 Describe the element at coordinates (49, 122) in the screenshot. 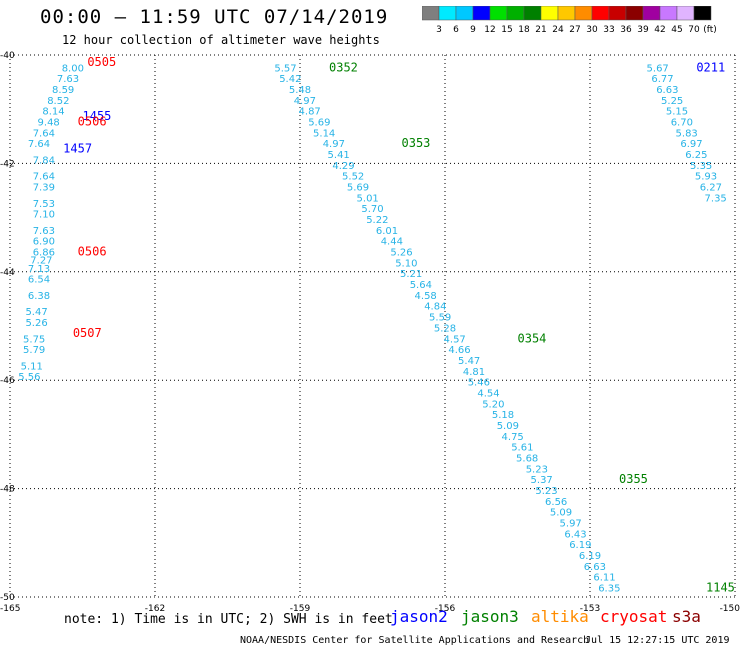

I see `wave-height-value: 9.48` at that location.